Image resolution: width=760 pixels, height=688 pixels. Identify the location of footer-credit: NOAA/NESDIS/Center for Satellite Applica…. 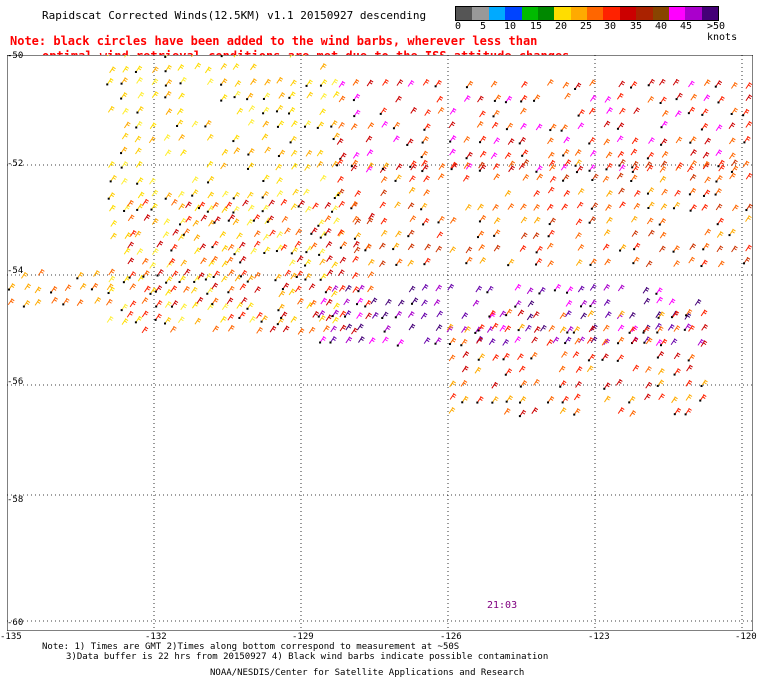
(367, 673).